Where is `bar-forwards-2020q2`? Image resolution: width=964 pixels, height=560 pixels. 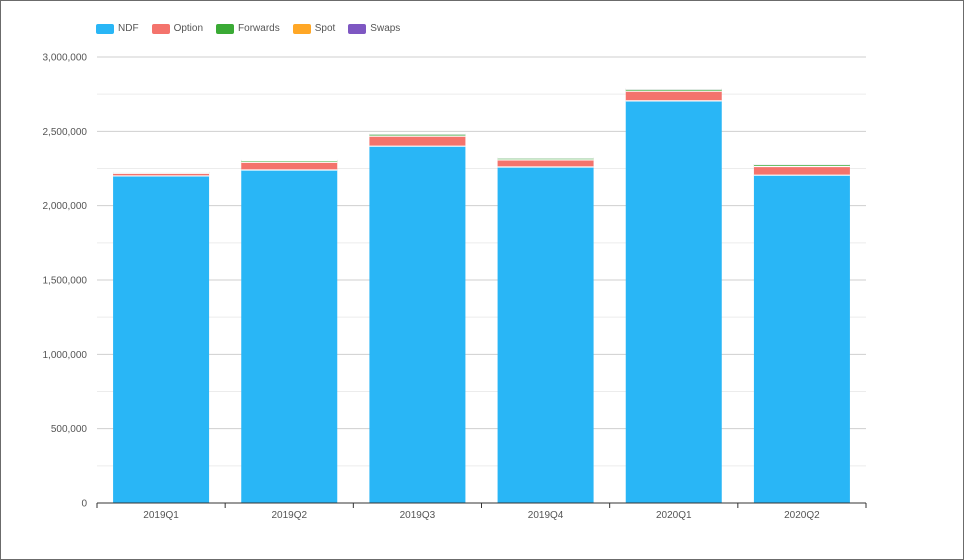 bar-forwards-2020q2 is located at coordinates (801, 165).